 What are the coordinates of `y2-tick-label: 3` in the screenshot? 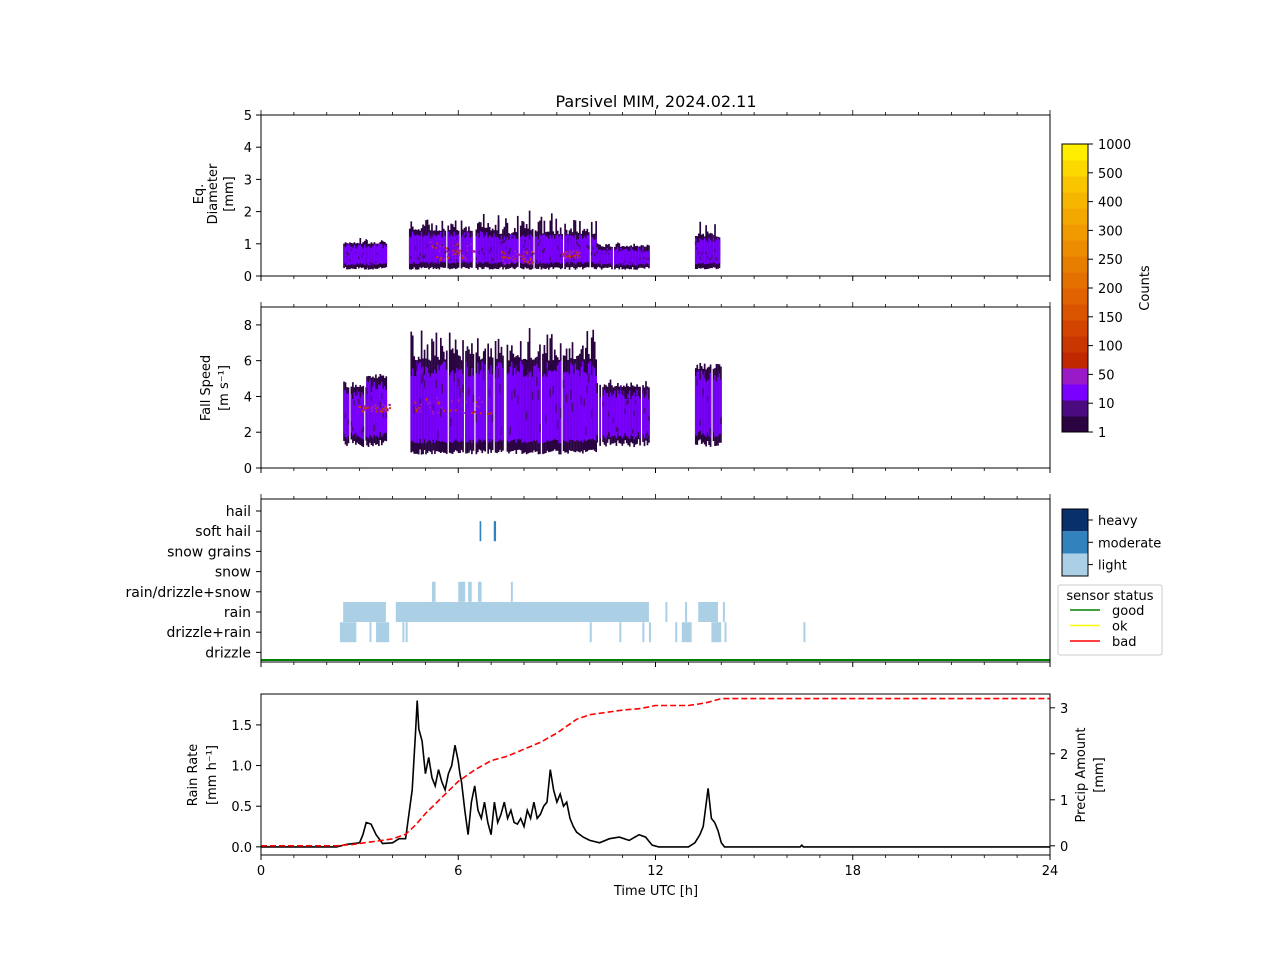 It's located at (1064, 709).